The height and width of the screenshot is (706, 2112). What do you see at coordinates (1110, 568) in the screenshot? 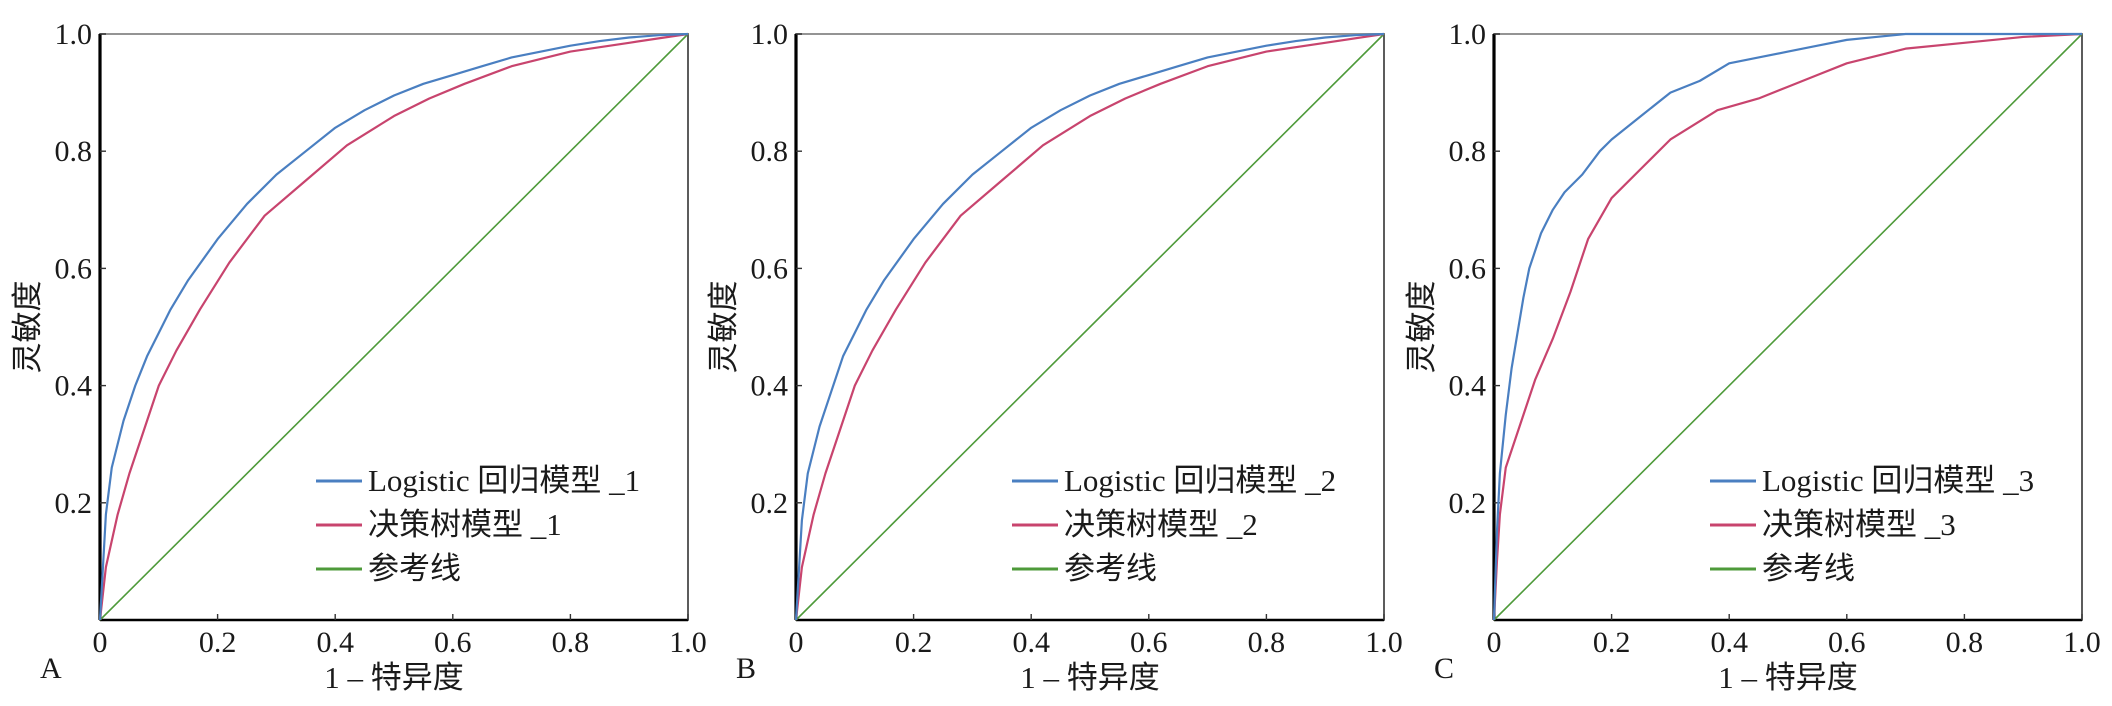
I see `legend-label-b-2: 参考线` at bounding box center [1110, 568].